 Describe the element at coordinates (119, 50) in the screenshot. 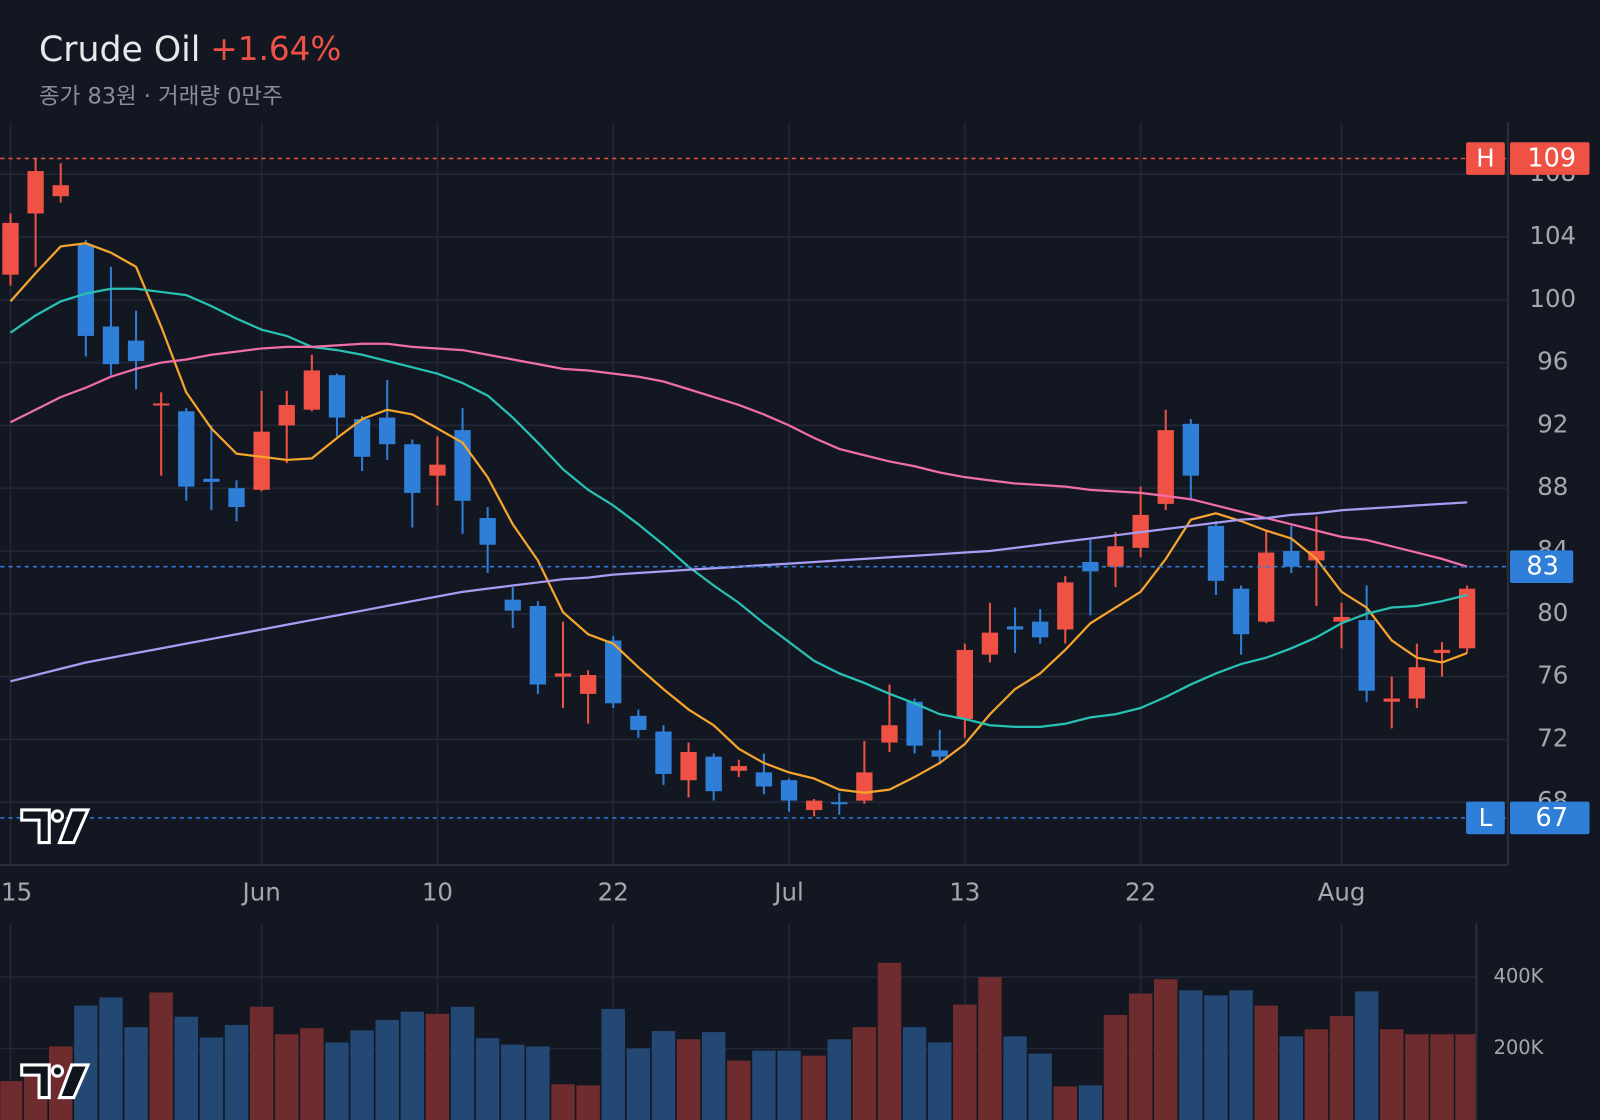

I see `chart-title: Crude Oil` at that location.